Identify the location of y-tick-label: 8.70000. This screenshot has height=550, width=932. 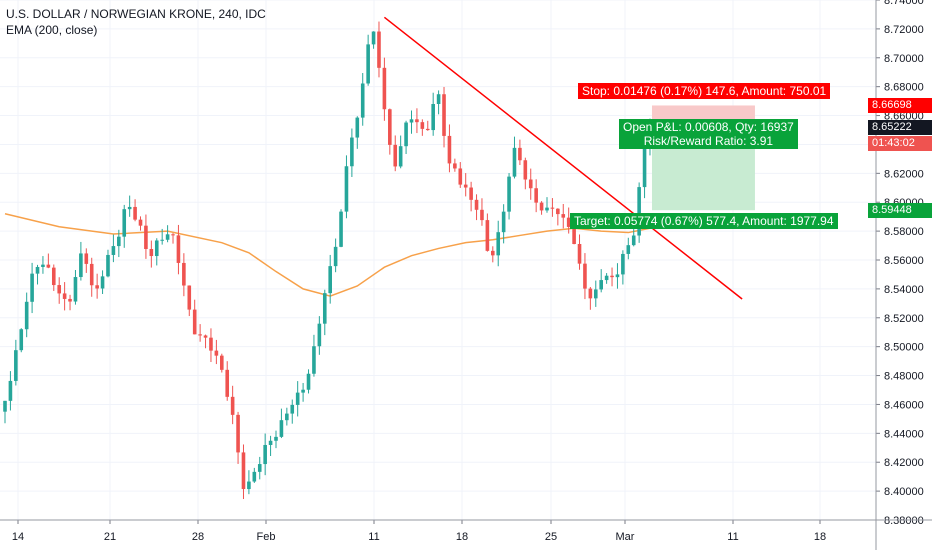
(904, 59).